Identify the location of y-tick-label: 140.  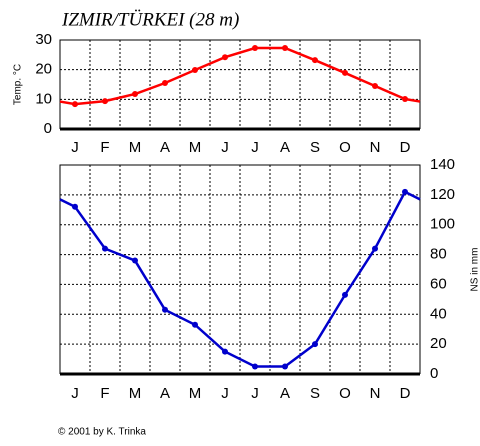
(442, 164).